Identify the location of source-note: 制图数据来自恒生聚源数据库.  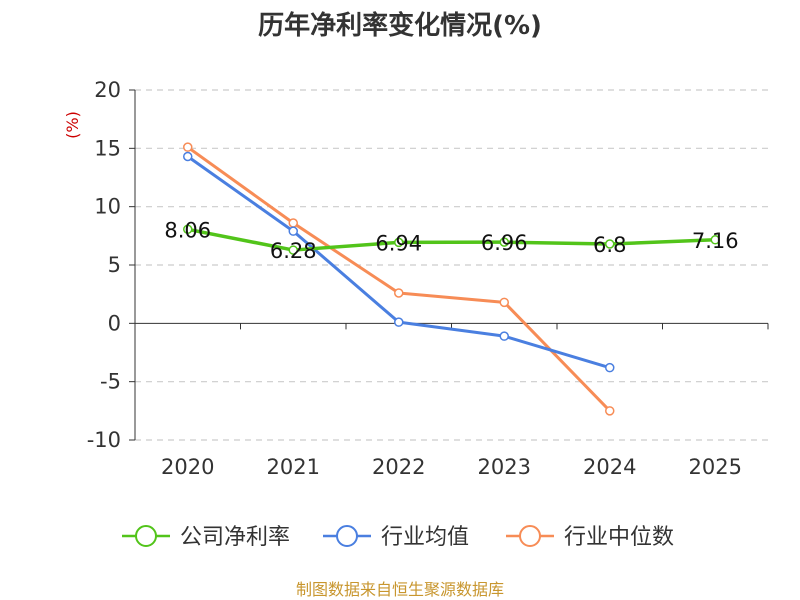
(400, 589).